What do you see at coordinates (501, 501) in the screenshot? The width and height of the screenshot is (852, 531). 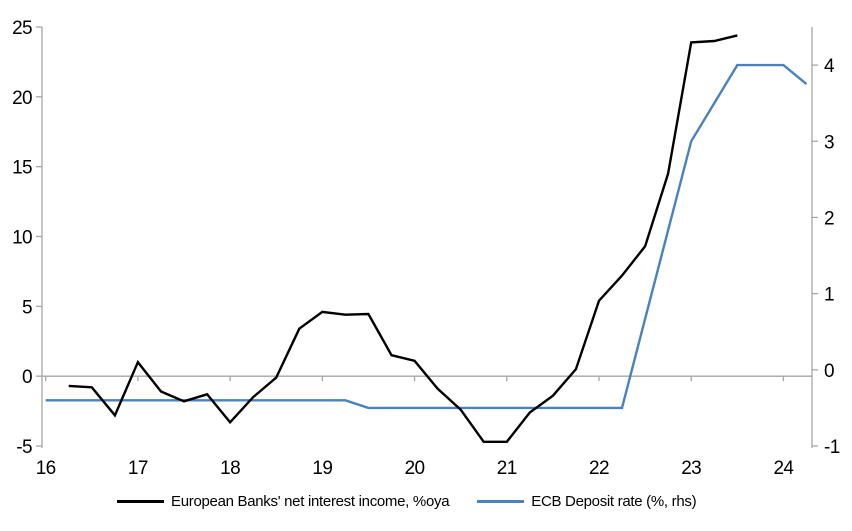 I see `legend-swatch-ecb` at bounding box center [501, 501].